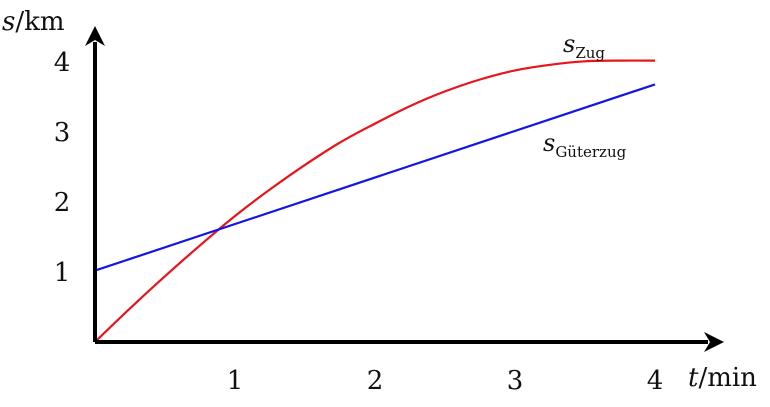 The width and height of the screenshot is (770, 407). I want to click on series-label-gueterzug-var: s, so click(549, 143).